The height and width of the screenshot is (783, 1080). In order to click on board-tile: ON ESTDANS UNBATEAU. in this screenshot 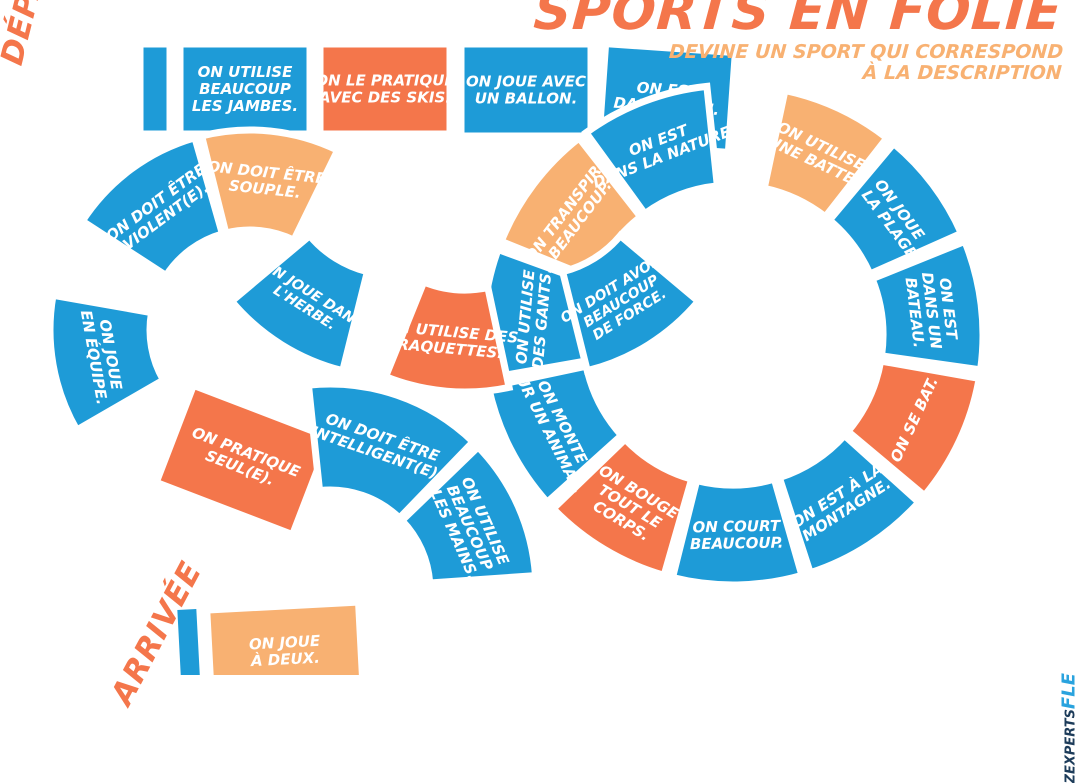, I will do `click(927, 305)`.